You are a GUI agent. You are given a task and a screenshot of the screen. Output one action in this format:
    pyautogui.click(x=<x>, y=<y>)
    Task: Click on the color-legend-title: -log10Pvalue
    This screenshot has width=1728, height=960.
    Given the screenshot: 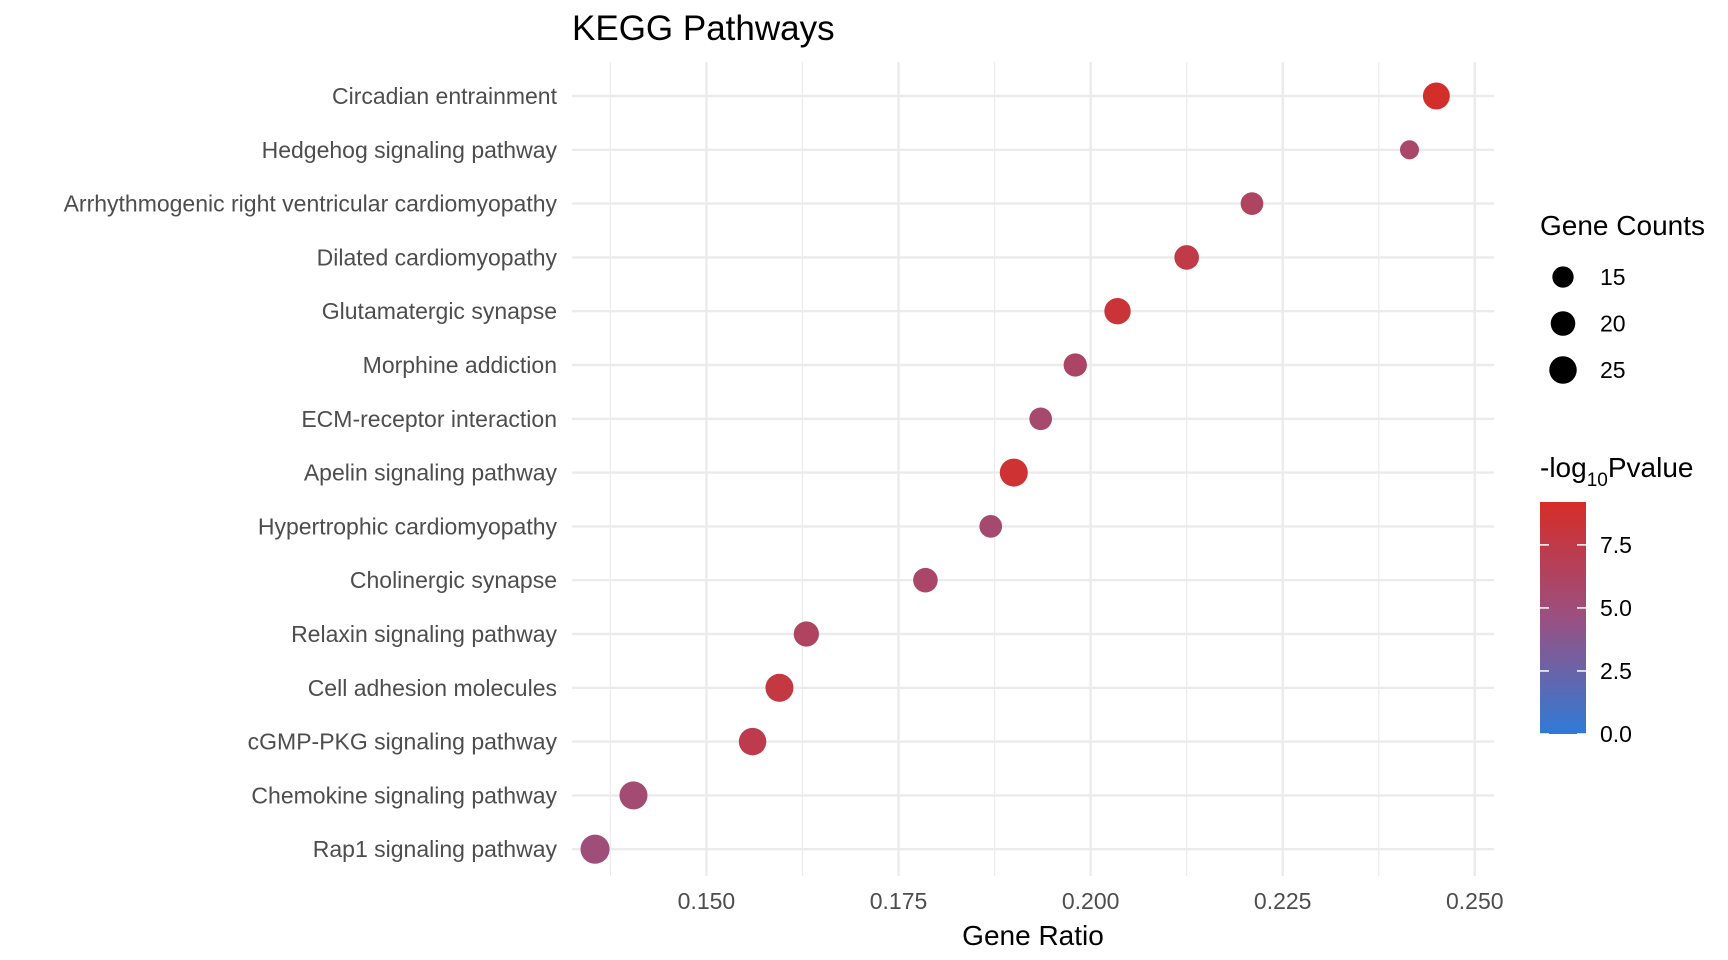 What is the action you would take?
    pyautogui.click(x=1616, y=471)
    